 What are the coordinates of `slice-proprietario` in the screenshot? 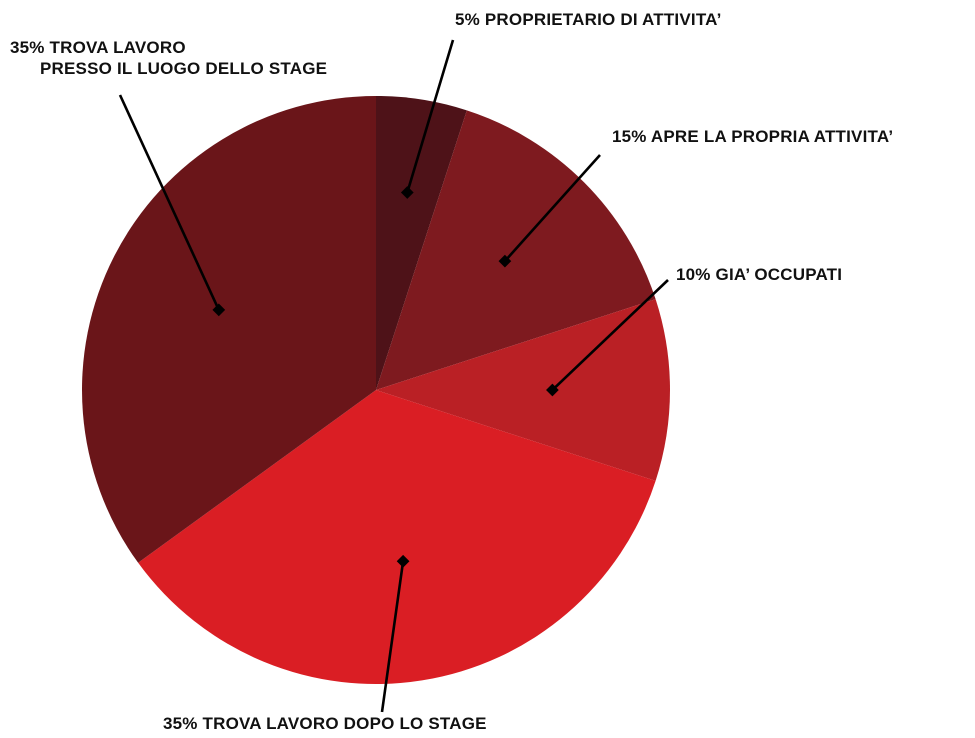 It's located at (421, 243).